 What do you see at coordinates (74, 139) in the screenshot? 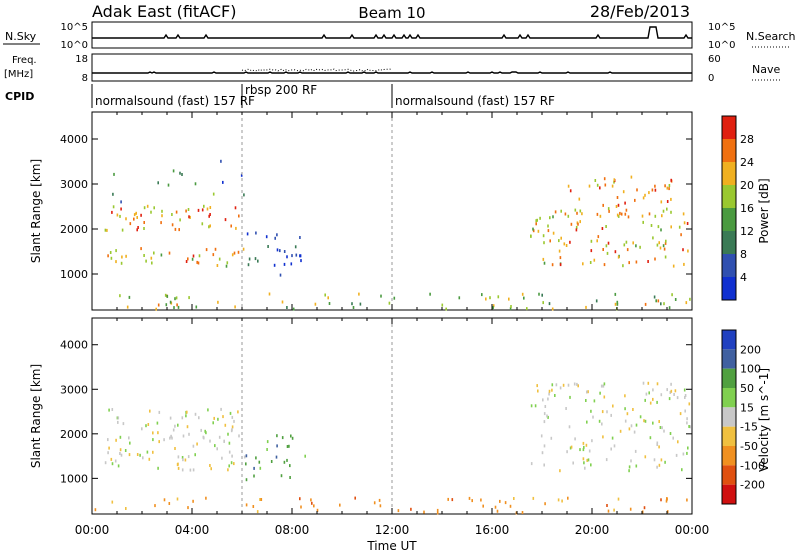
I see `y-tick-label: 4000` at bounding box center [74, 139].